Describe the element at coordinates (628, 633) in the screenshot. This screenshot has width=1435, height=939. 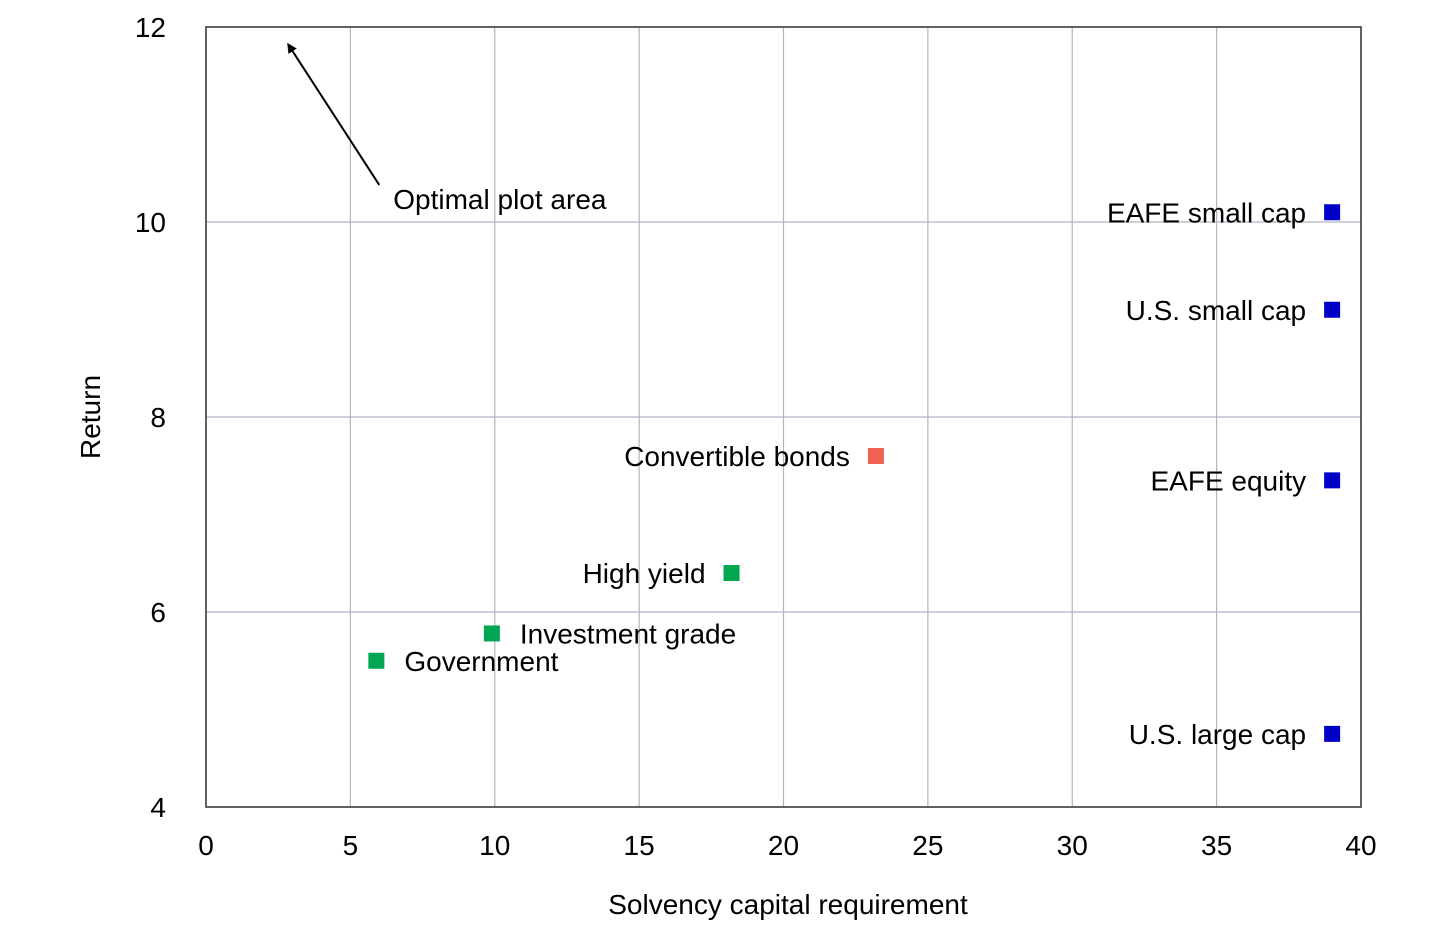
I see `point-label: Investment grade` at that location.